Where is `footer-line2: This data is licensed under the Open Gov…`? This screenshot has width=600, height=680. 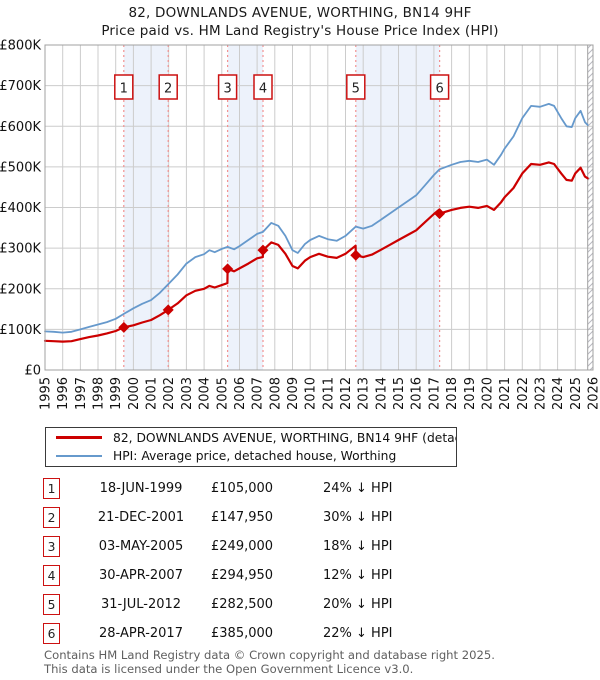 footer-line2: This data is licensed under the Open Gov… is located at coordinates (229, 668).